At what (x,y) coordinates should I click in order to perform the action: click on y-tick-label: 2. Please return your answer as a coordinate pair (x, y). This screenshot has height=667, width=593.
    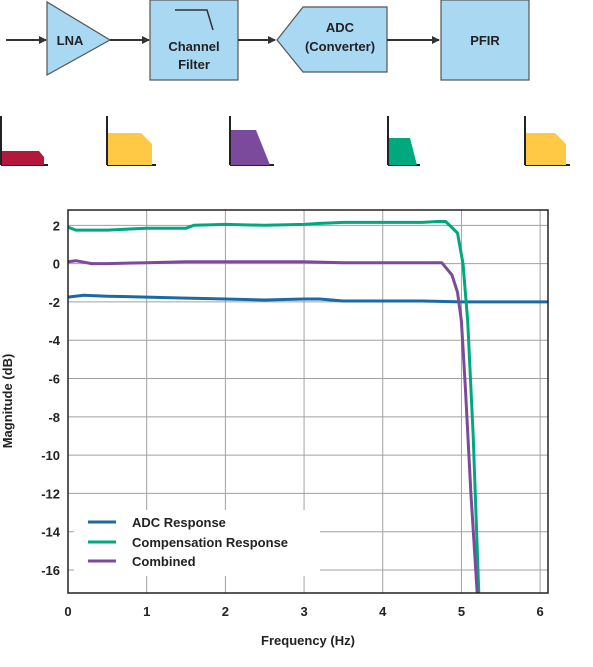
    Looking at the image, I should click on (56, 225).